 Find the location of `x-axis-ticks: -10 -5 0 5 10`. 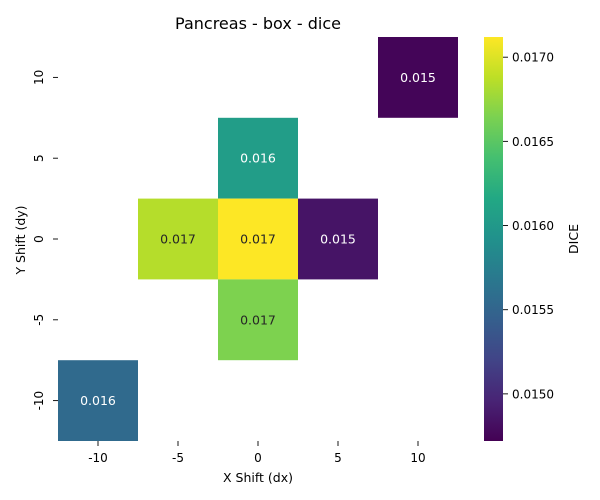

x-axis-ticks: -10 -5 0 5 10 is located at coordinates (257, 453).